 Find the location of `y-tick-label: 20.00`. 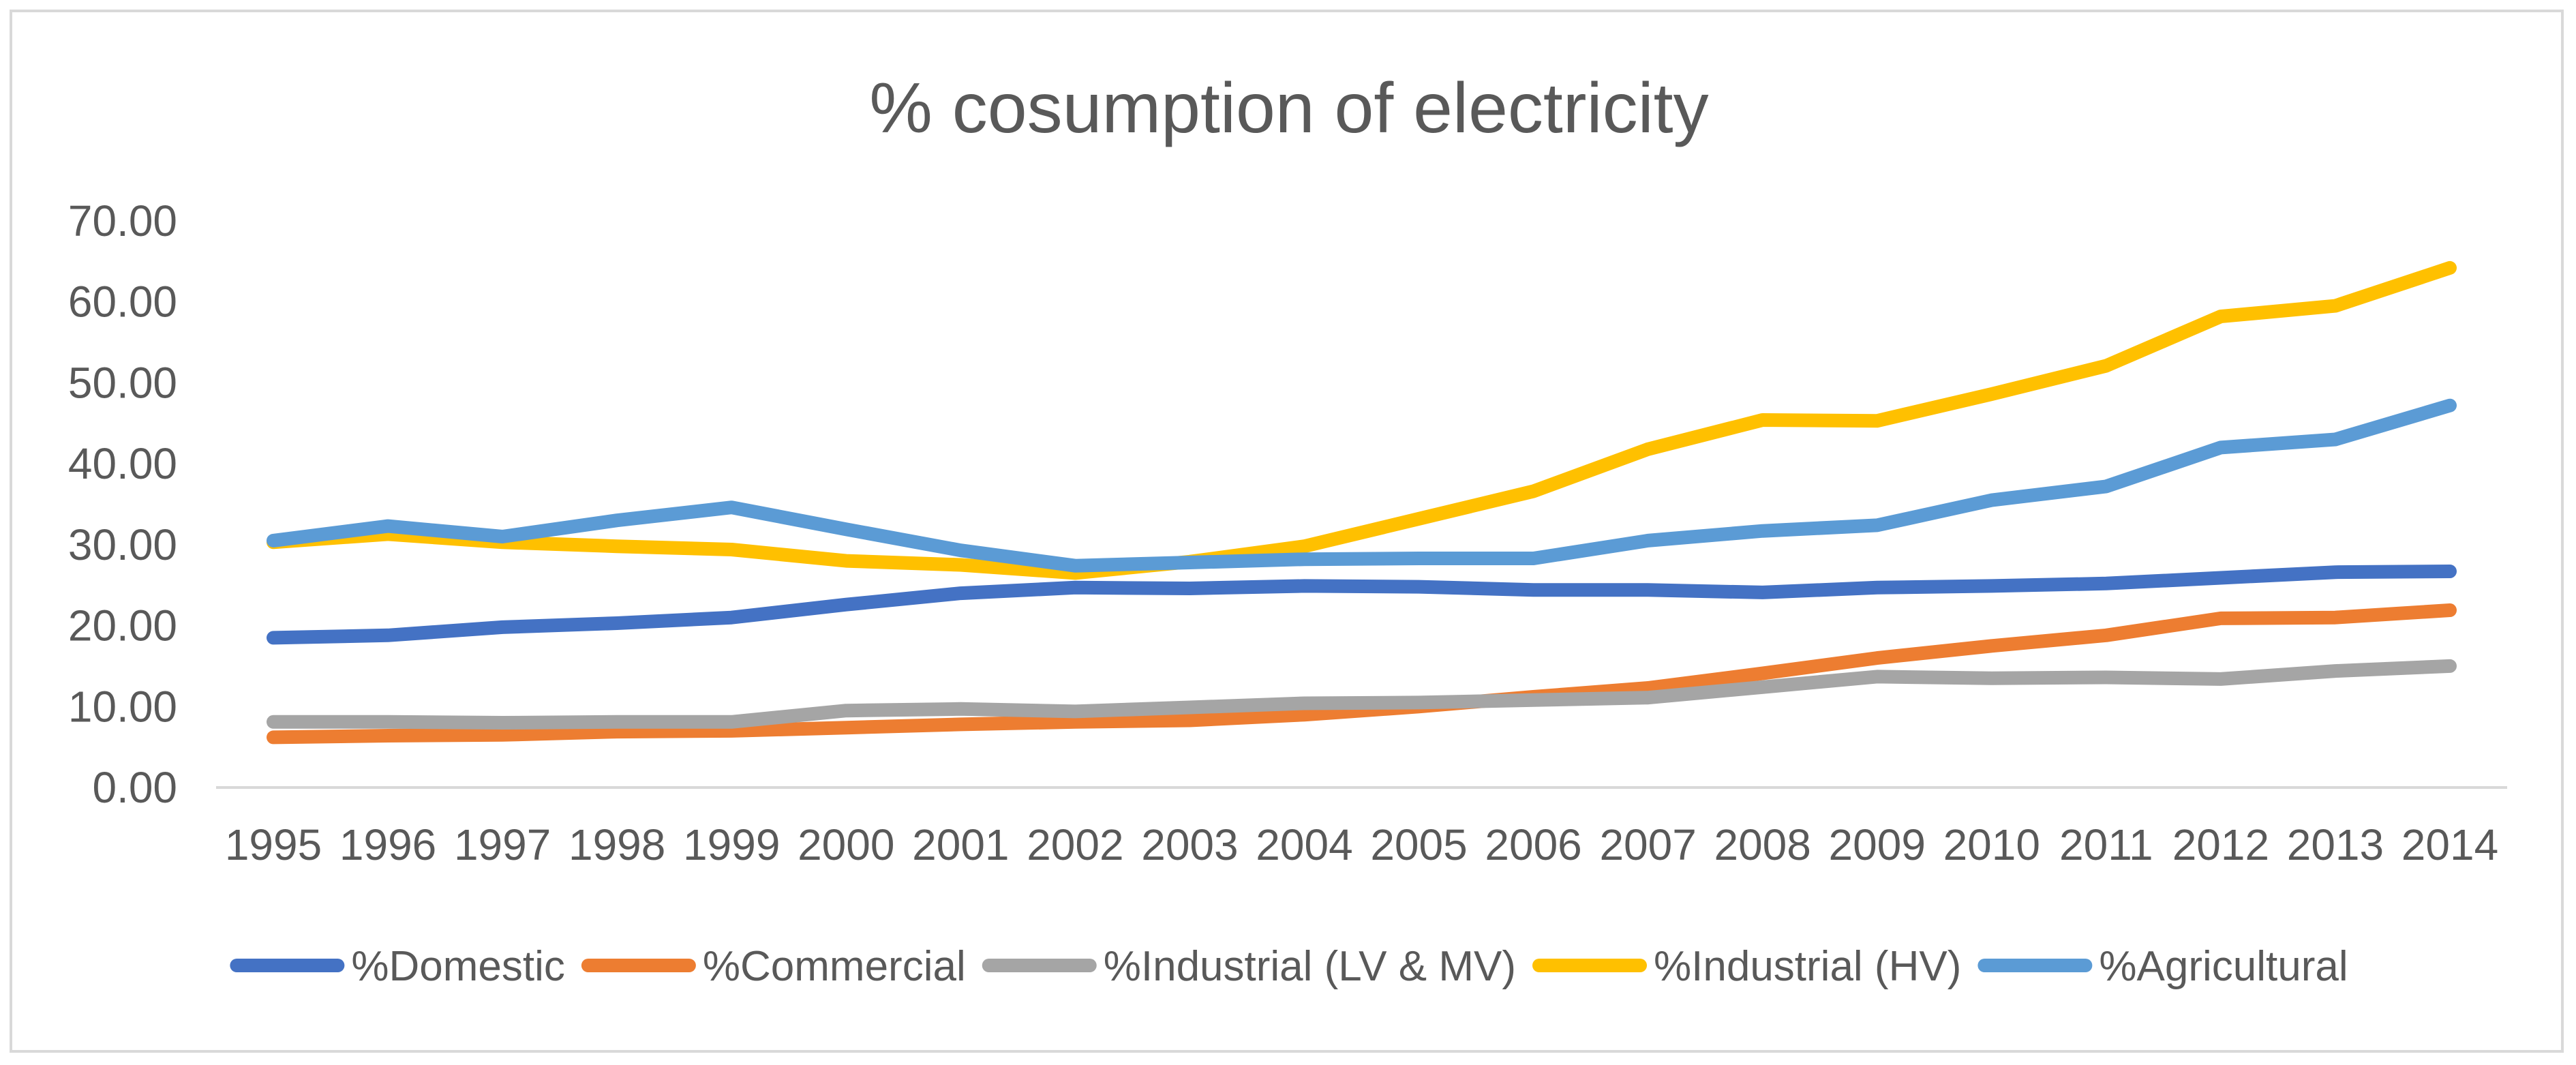

y-tick-label: 20.00 is located at coordinates (122, 625).